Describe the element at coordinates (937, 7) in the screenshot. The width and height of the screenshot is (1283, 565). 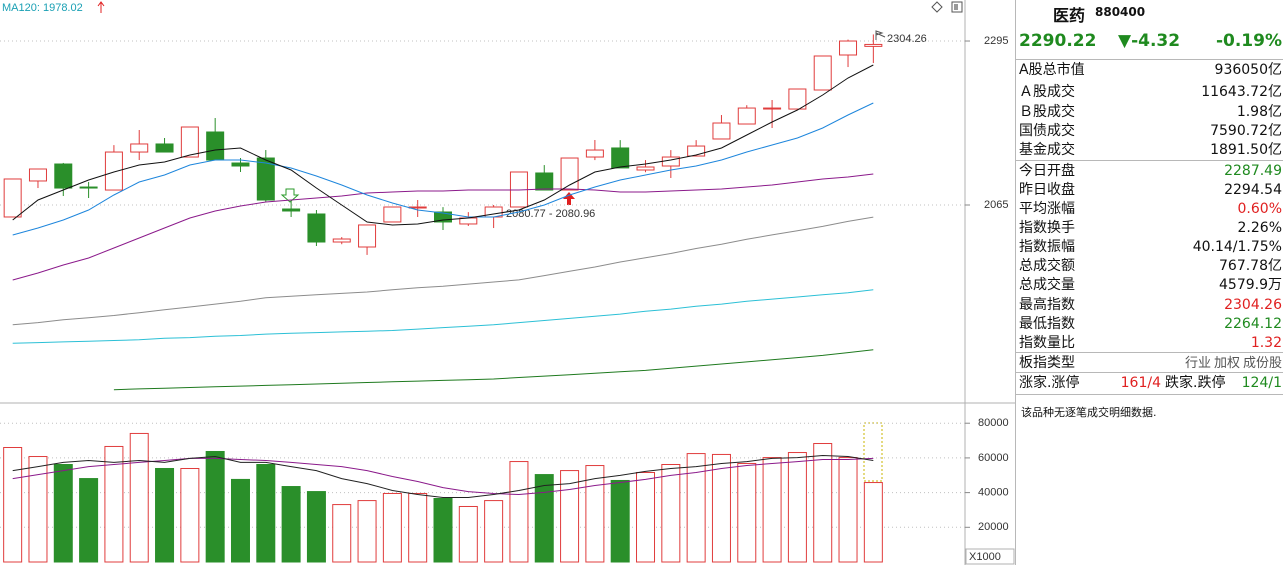
I see `icon-diamond` at that location.